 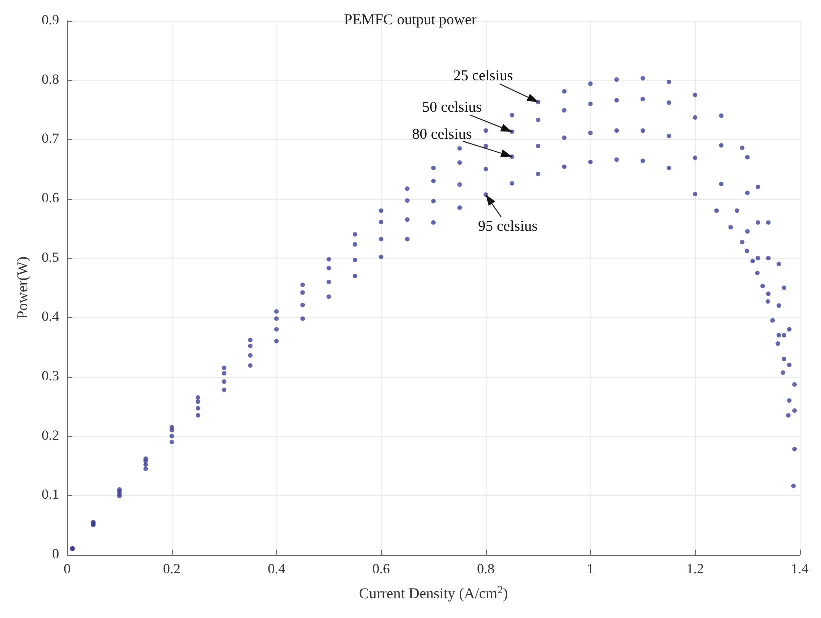 I want to click on y-axis-title: Power(W), so click(x=24, y=288).